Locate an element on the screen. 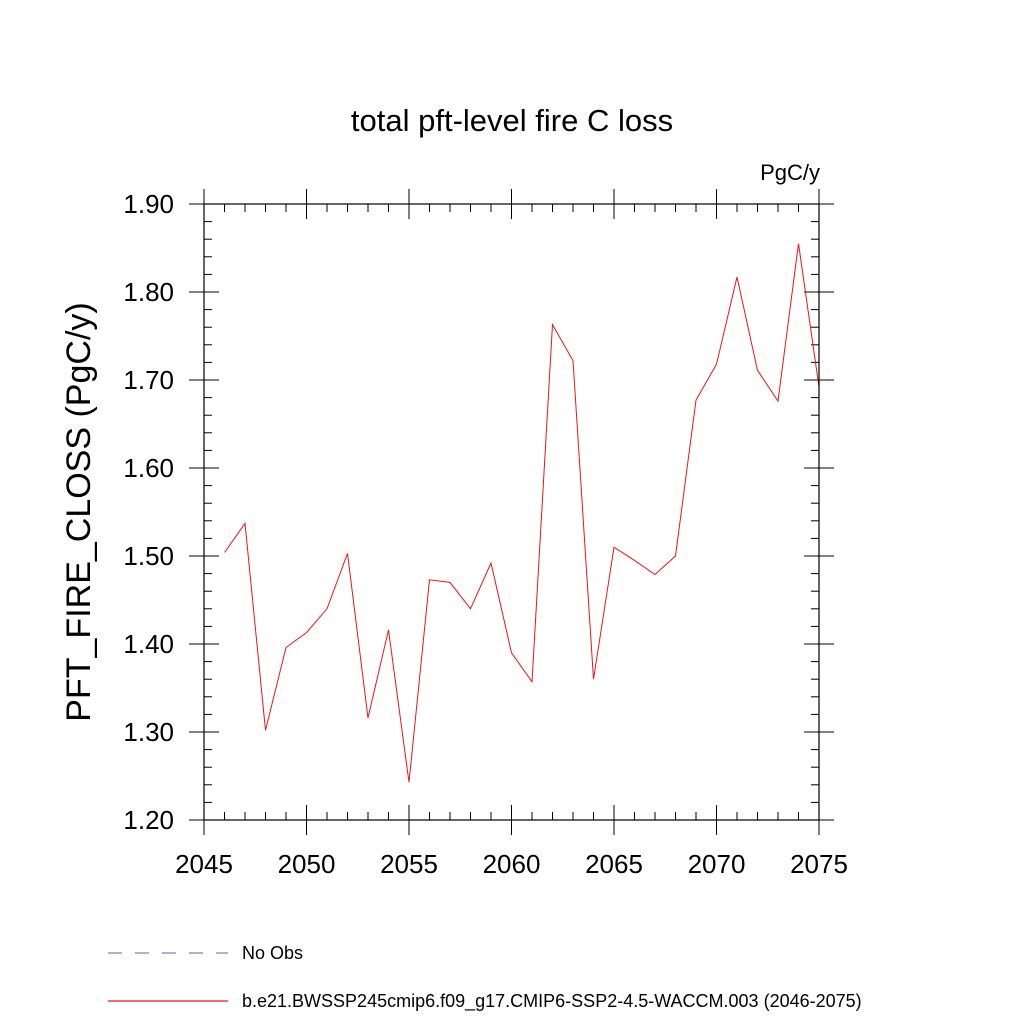 This screenshot has height=1024, width=1024. x-tick-labels: 2045 2050 2055 2060 2065 2070 2075 is located at coordinates (511, 864).